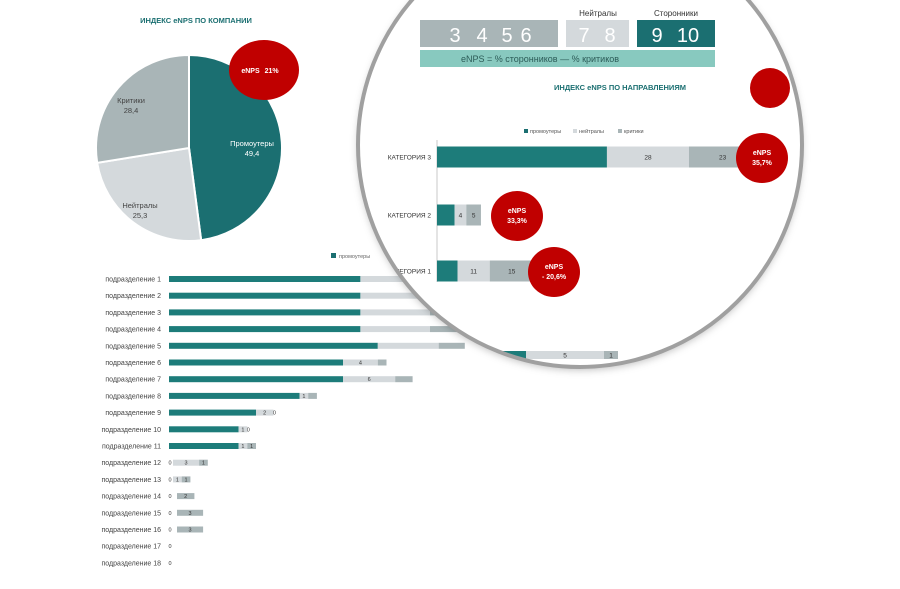  I want to click on svg-text: критики, so click(634, 132).